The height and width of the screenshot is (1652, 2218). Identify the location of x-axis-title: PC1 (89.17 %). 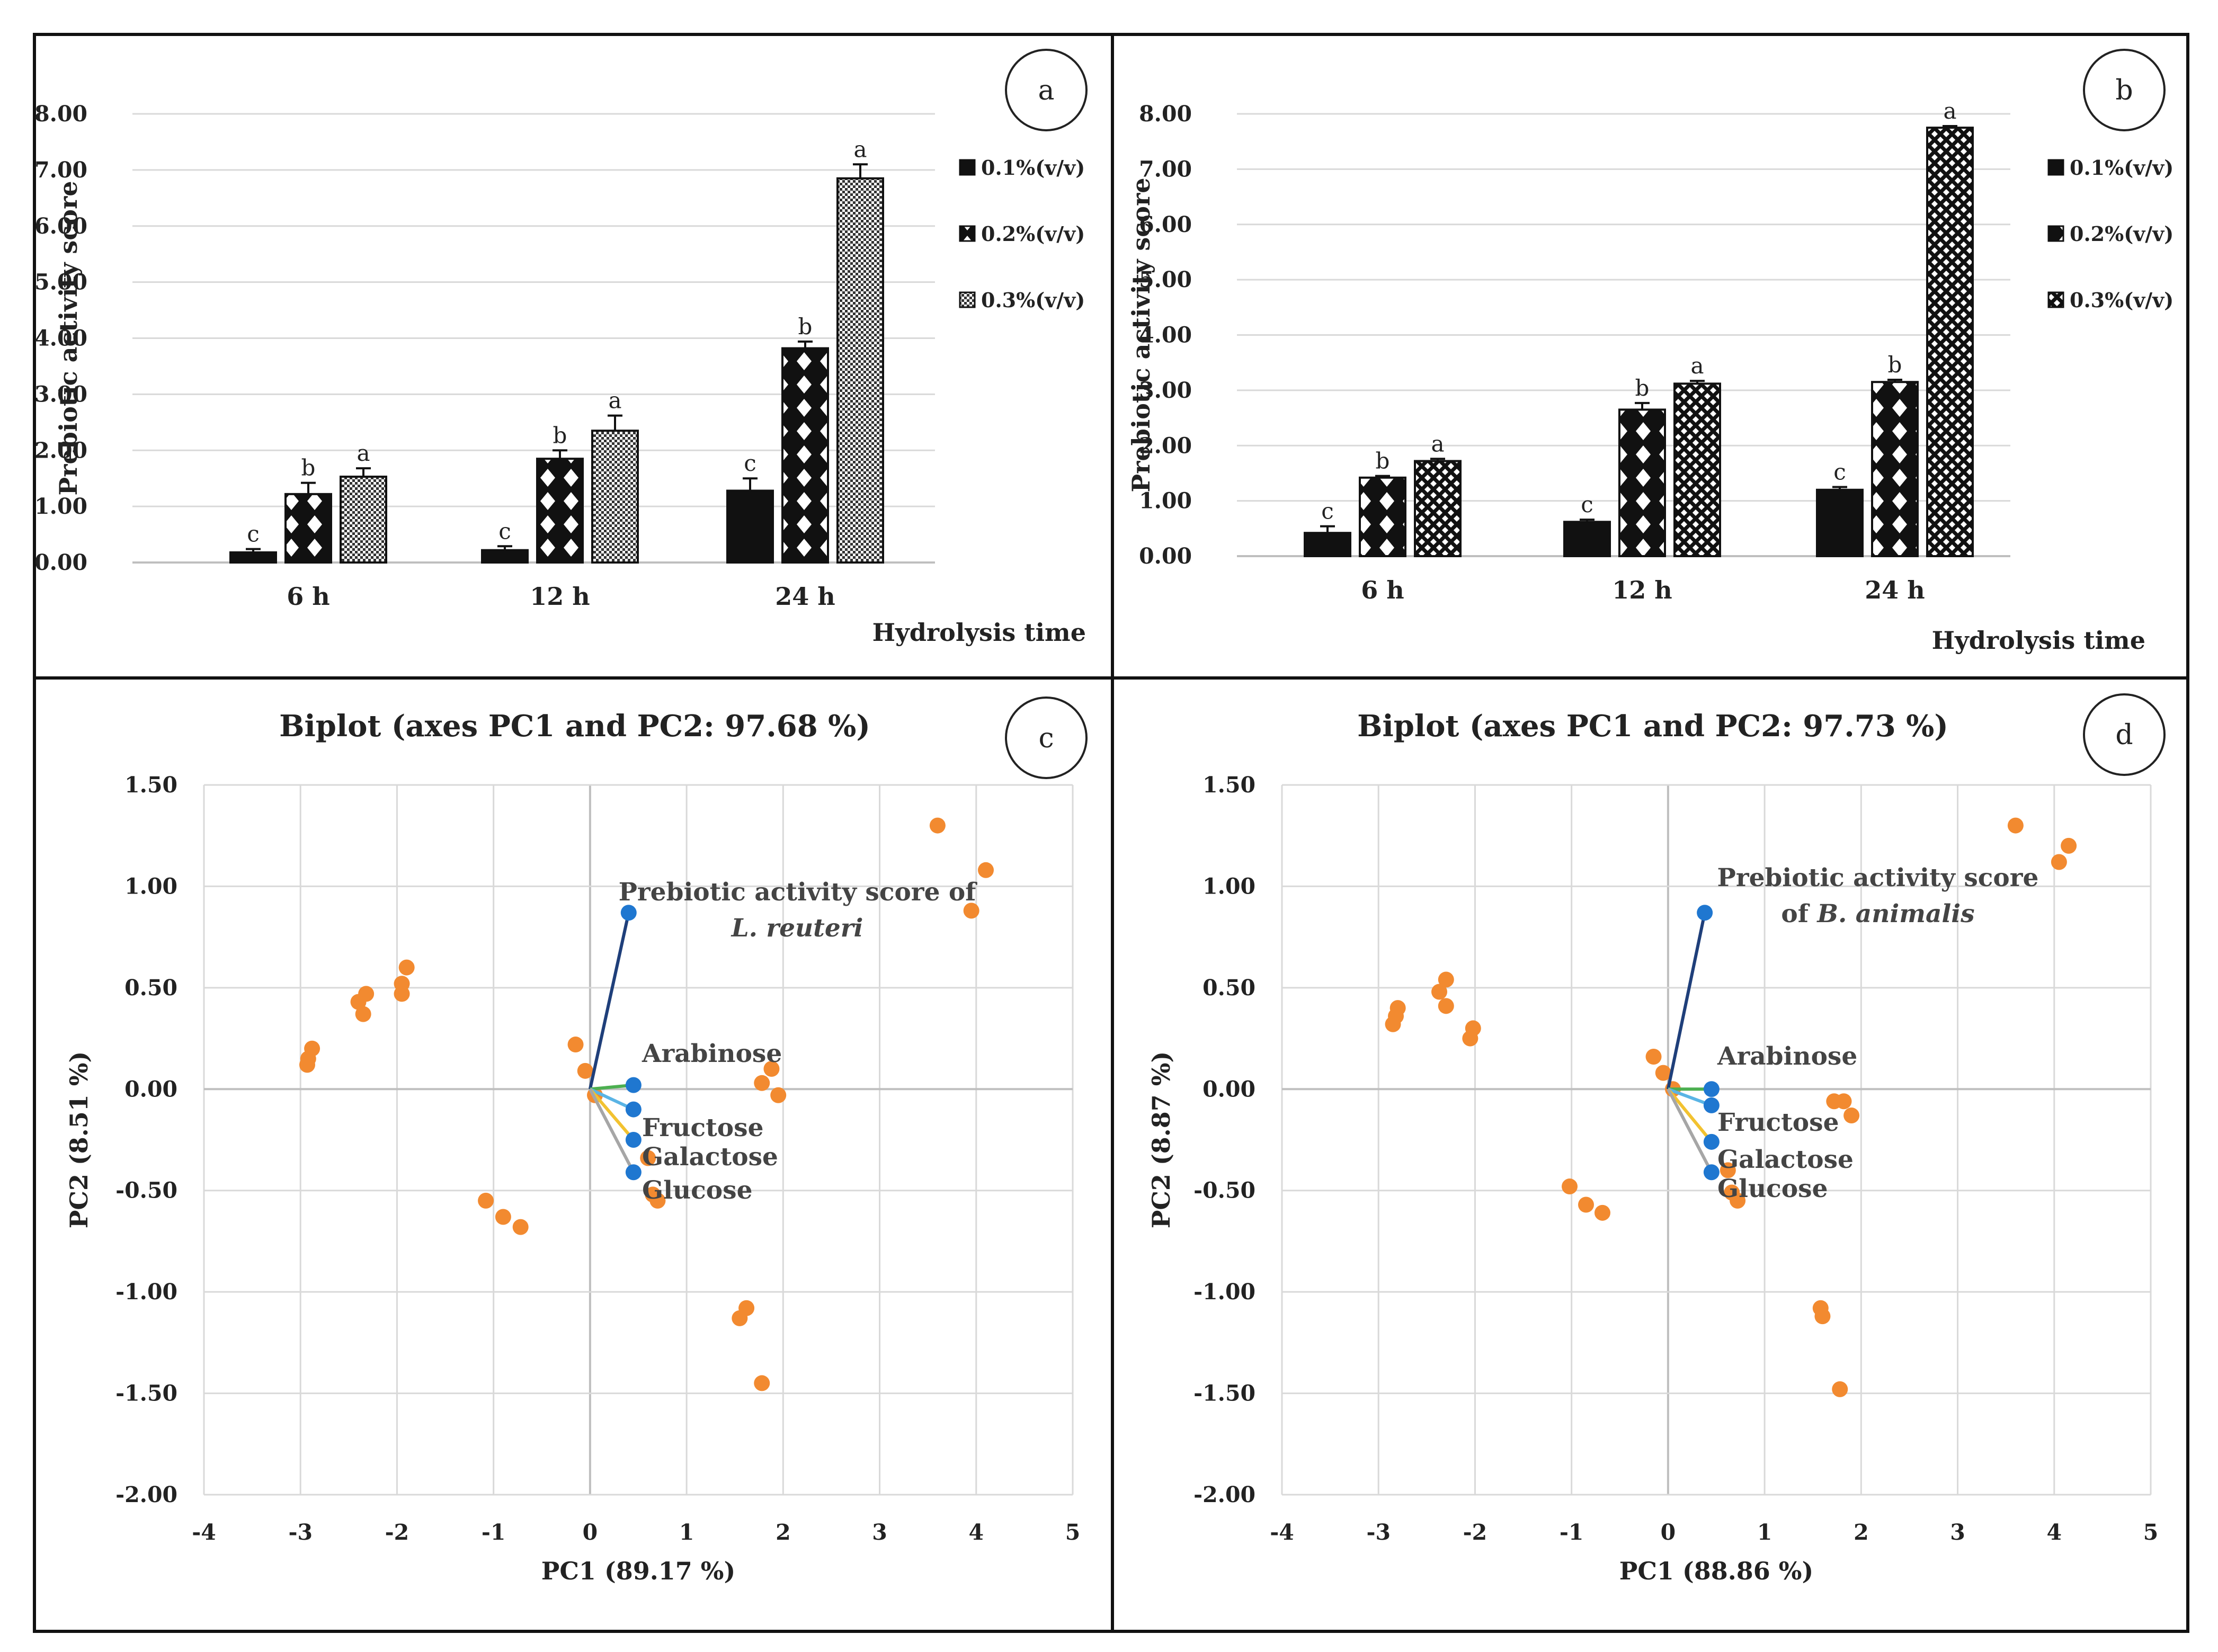
(639, 1571).